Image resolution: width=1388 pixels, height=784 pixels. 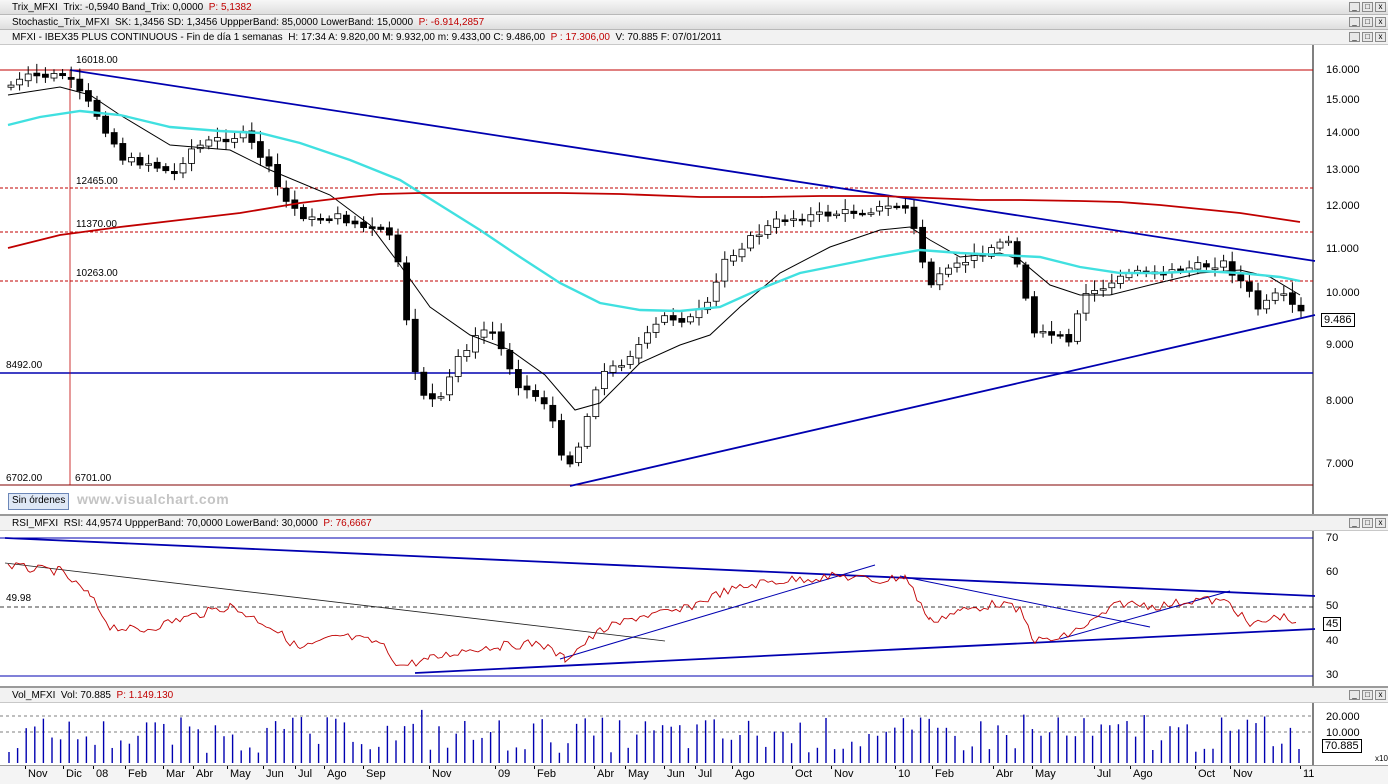 I want to click on rsi-axis-label: 50, so click(x=1332, y=606).